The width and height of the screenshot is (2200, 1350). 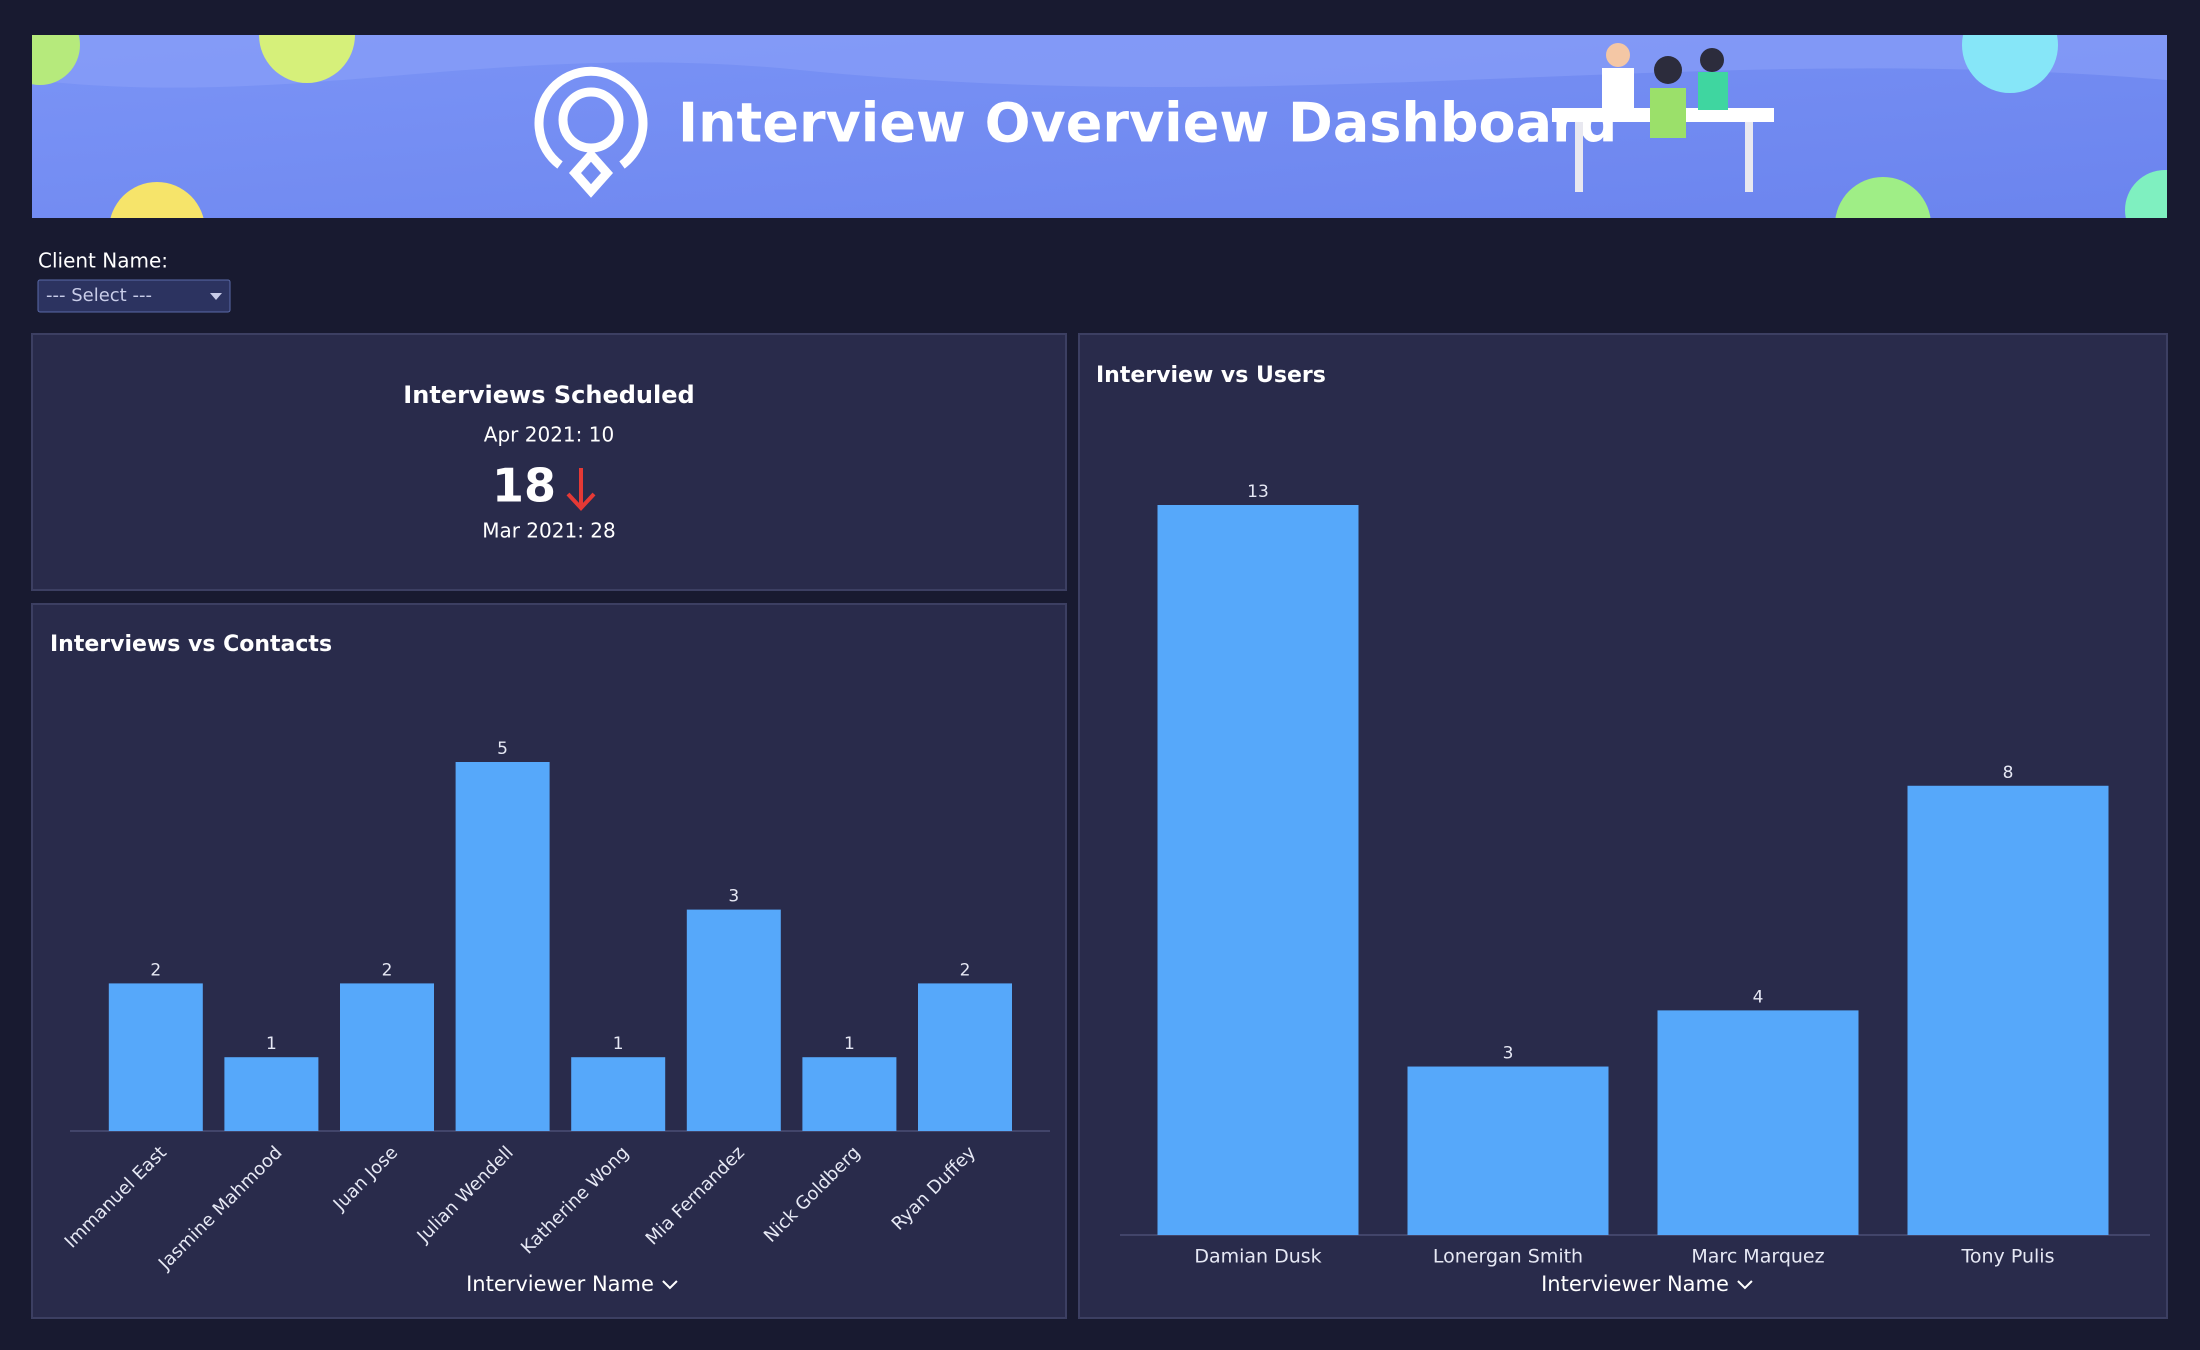 I want to click on value-label: 8, so click(x=2008, y=773).